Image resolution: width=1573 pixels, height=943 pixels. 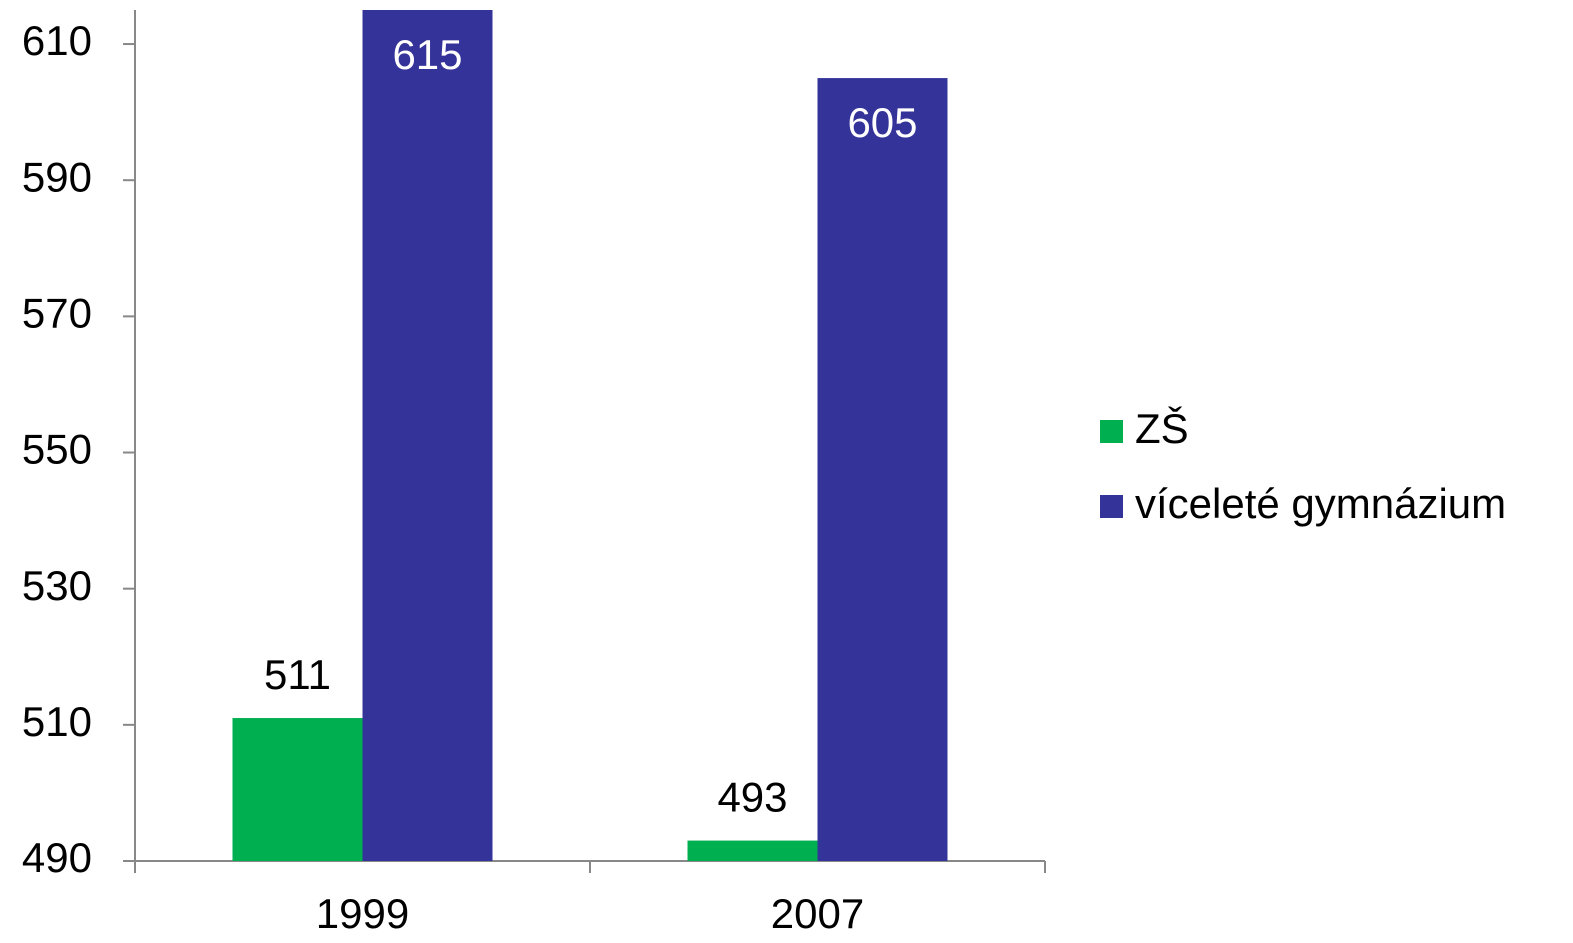 I want to click on y-tick-label: 530, so click(x=57, y=585).